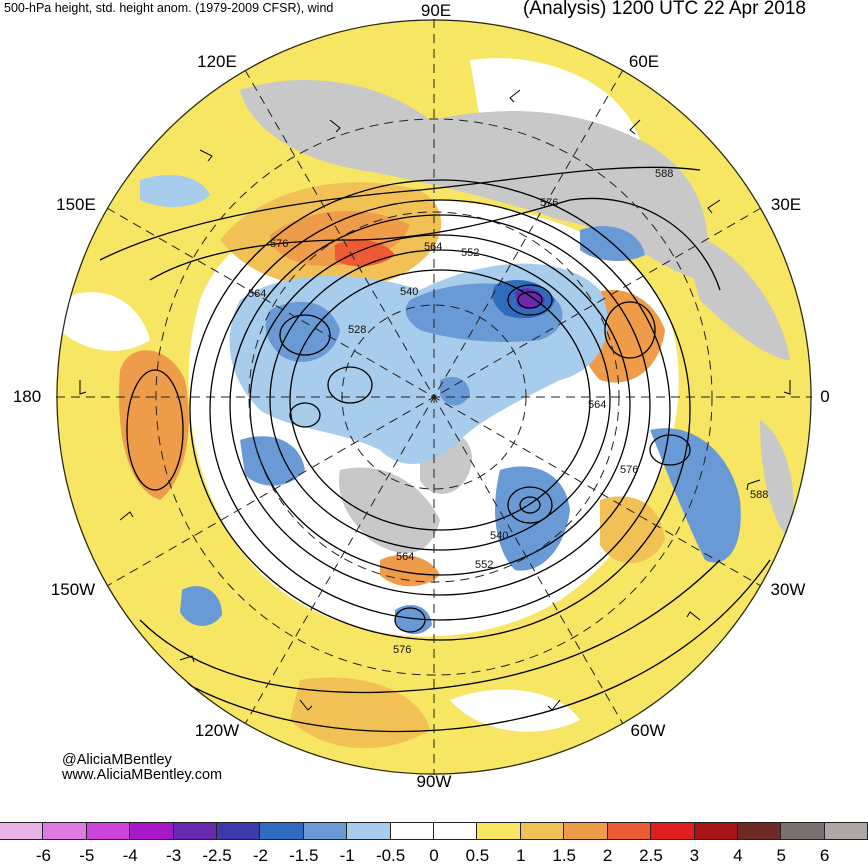 This screenshot has height=866, width=868. Describe the element at coordinates (347, 855) in the screenshot. I see `colorbar-label: -1` at that location.